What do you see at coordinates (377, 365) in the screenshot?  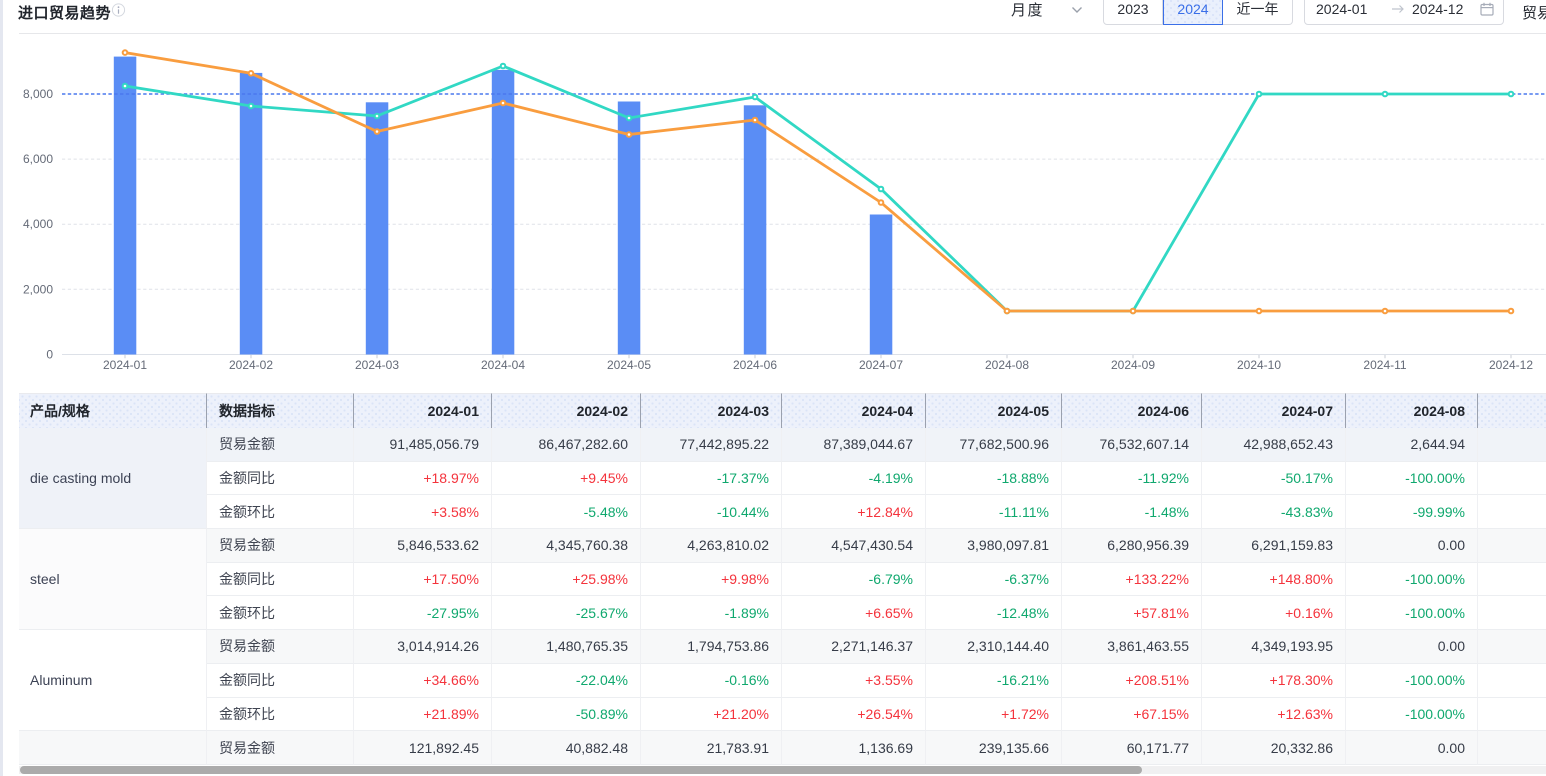 I see `svg-text: 2024-03` at bounding box center [377, 365].